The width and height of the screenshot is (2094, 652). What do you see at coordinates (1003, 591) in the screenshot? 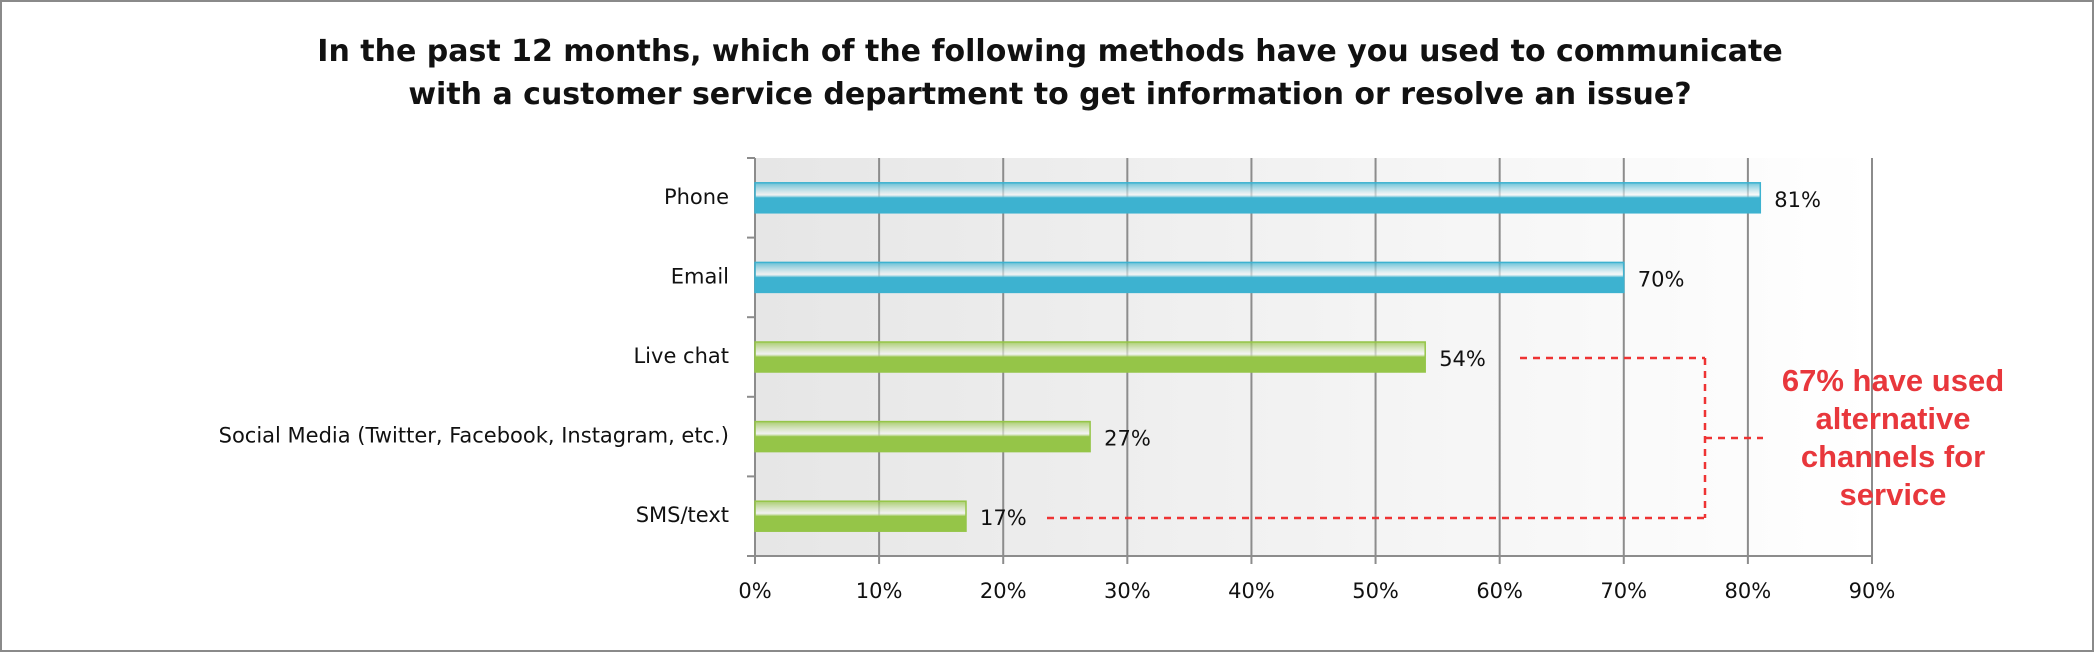
I see `x-tick-label: 20%` at bounding box center [1003, 591].